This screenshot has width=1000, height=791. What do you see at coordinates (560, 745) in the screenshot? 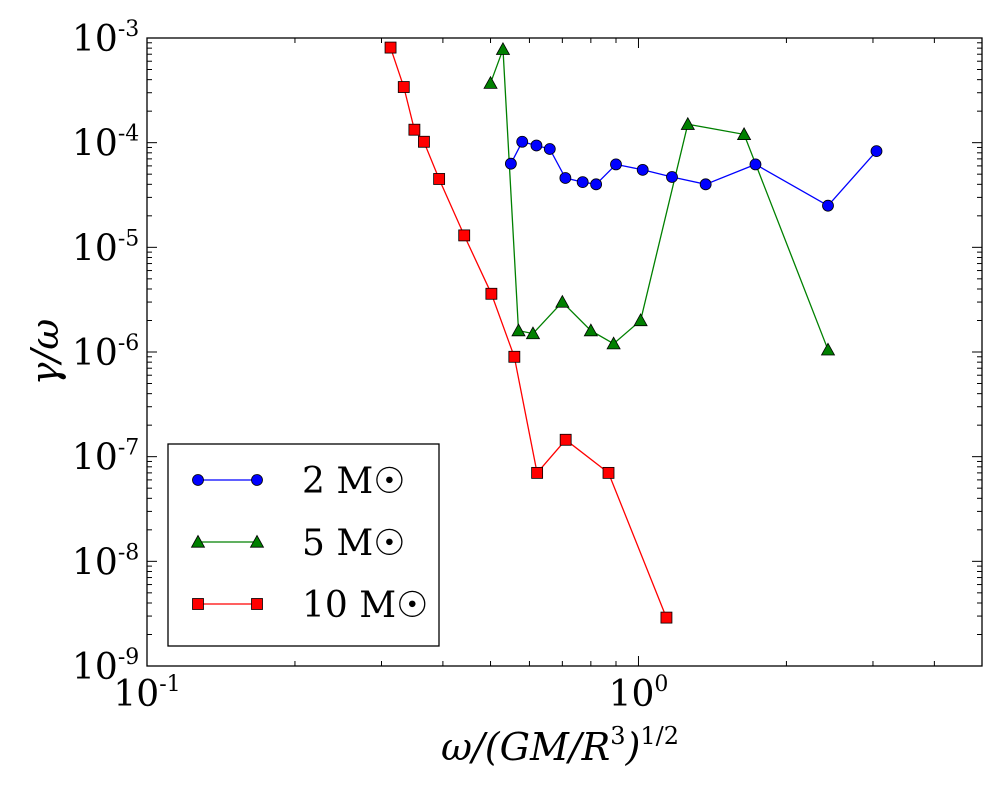
I see `x-axis-label: ω/(GM/R3)1/2` at bounding box center [560, 745].